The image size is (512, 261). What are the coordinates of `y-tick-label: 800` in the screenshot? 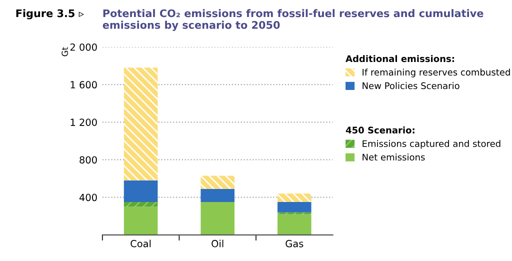 It's located at (88, 160).